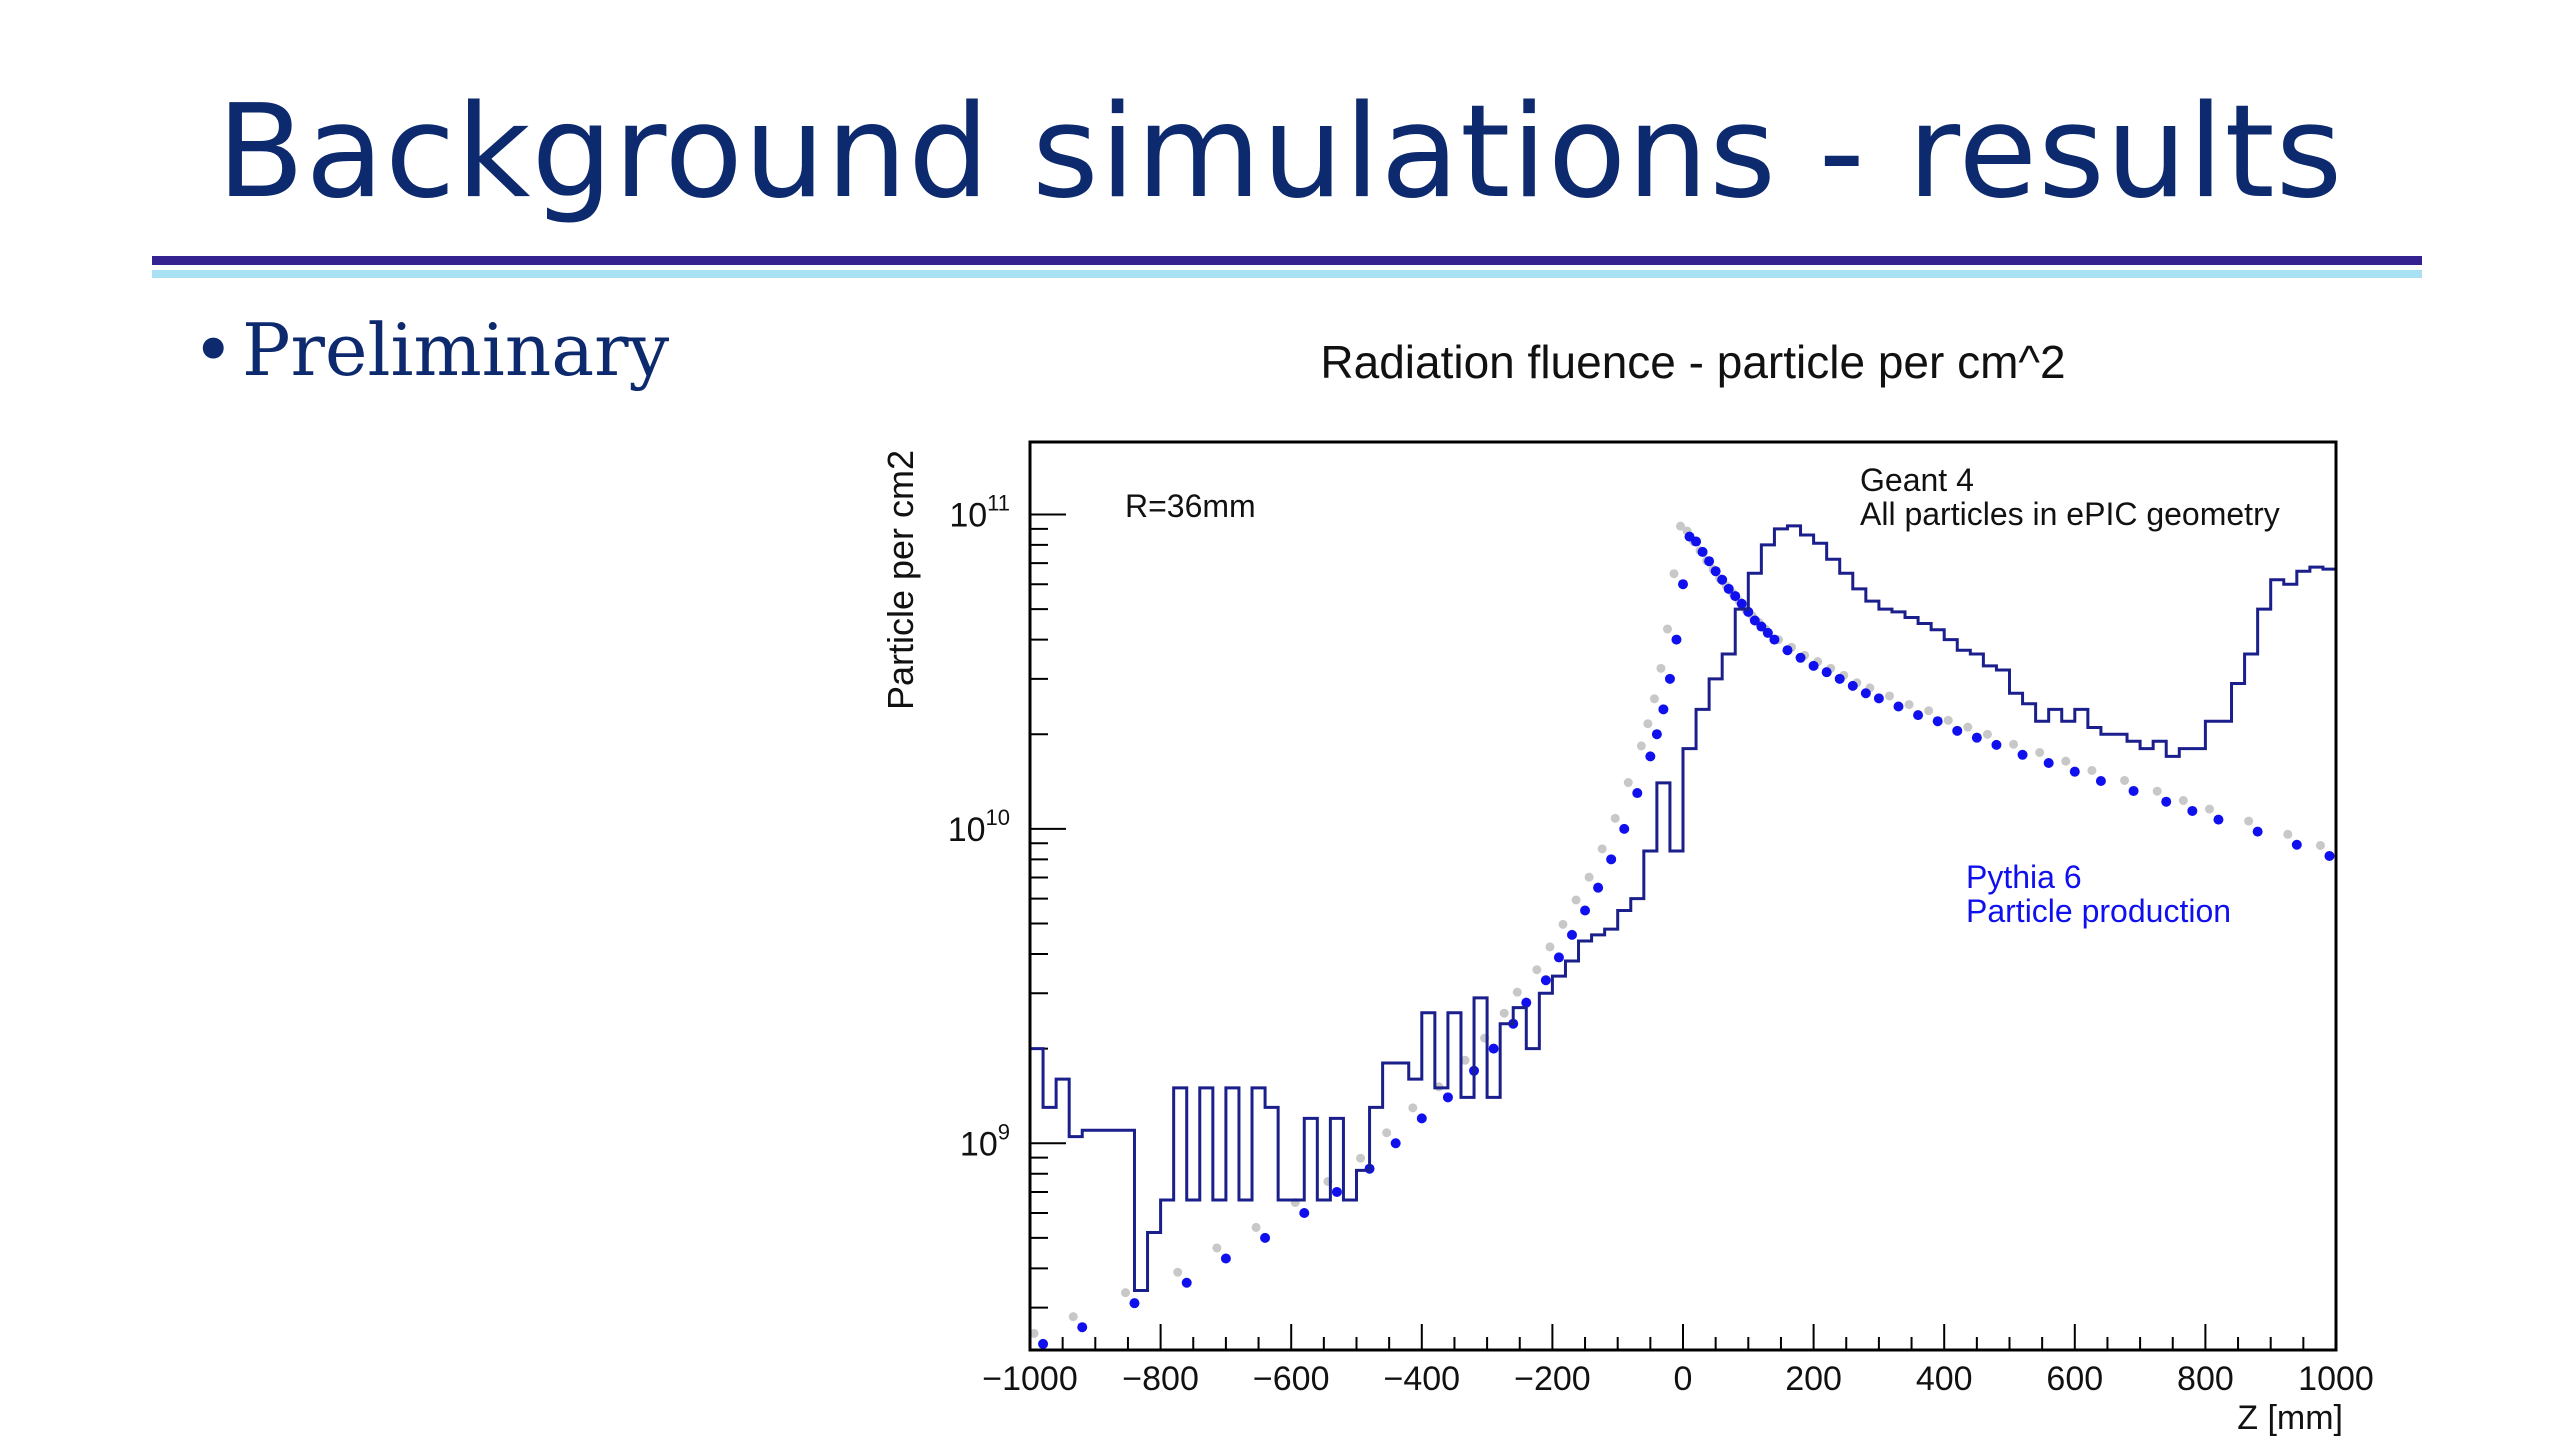  I want to click on x-tick-label: 0, so click(1683, 1379).